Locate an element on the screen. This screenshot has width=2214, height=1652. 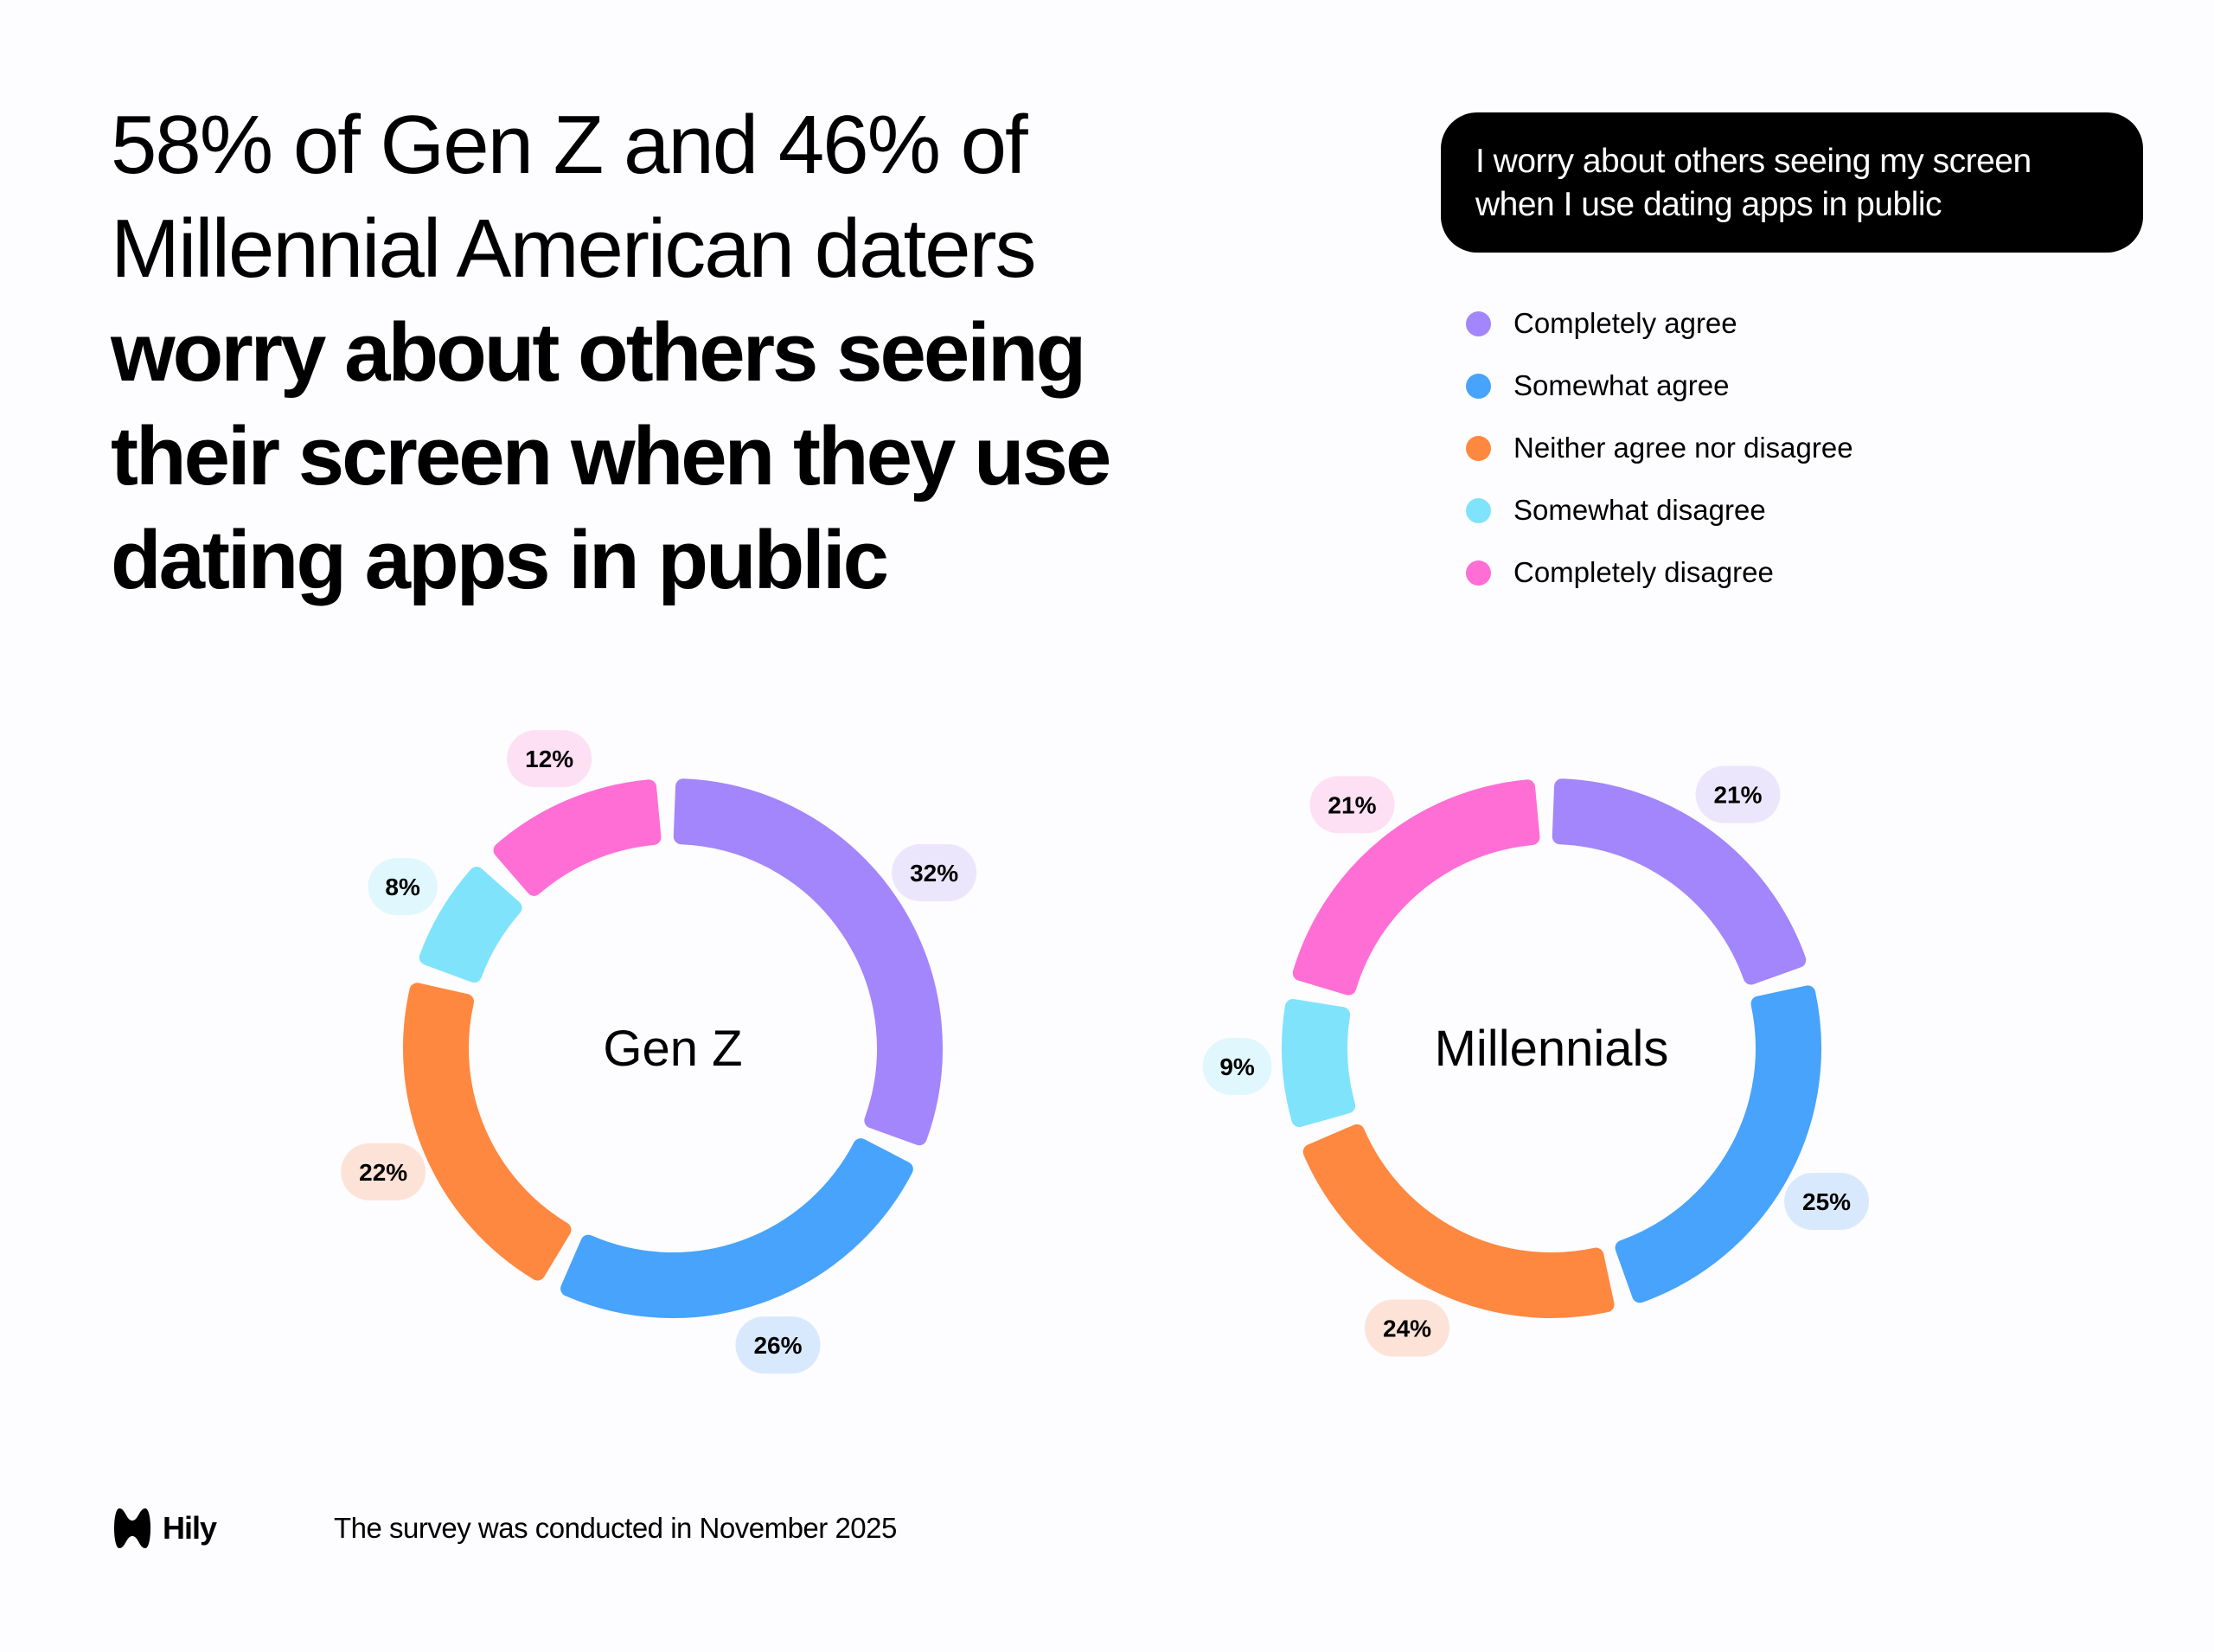
data-label-text: 26% is located at coordinates (777, 1345).